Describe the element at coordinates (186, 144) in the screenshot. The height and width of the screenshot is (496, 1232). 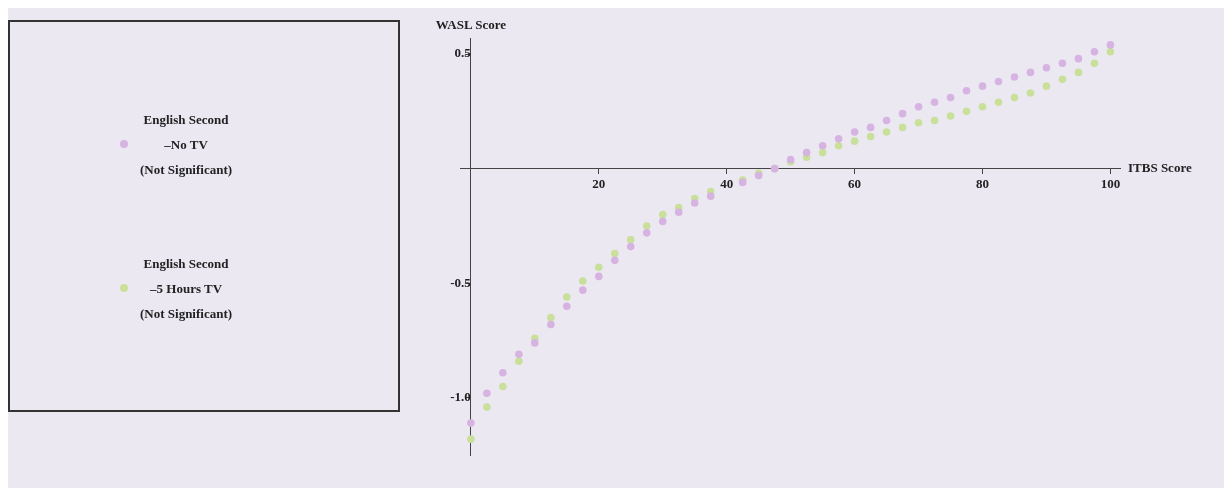
I see `legend-label: English Second –No TV (Not Significant)` at that location.